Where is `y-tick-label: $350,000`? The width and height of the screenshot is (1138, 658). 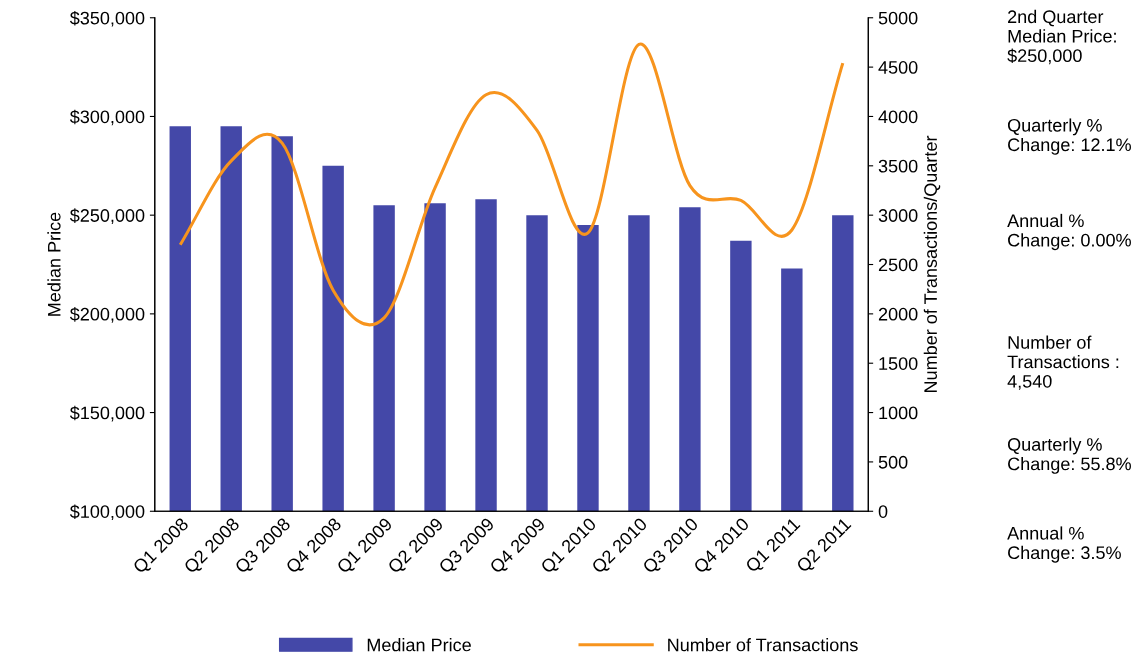 y-tick-label: $350,000 is located at coordinates (107, 18).